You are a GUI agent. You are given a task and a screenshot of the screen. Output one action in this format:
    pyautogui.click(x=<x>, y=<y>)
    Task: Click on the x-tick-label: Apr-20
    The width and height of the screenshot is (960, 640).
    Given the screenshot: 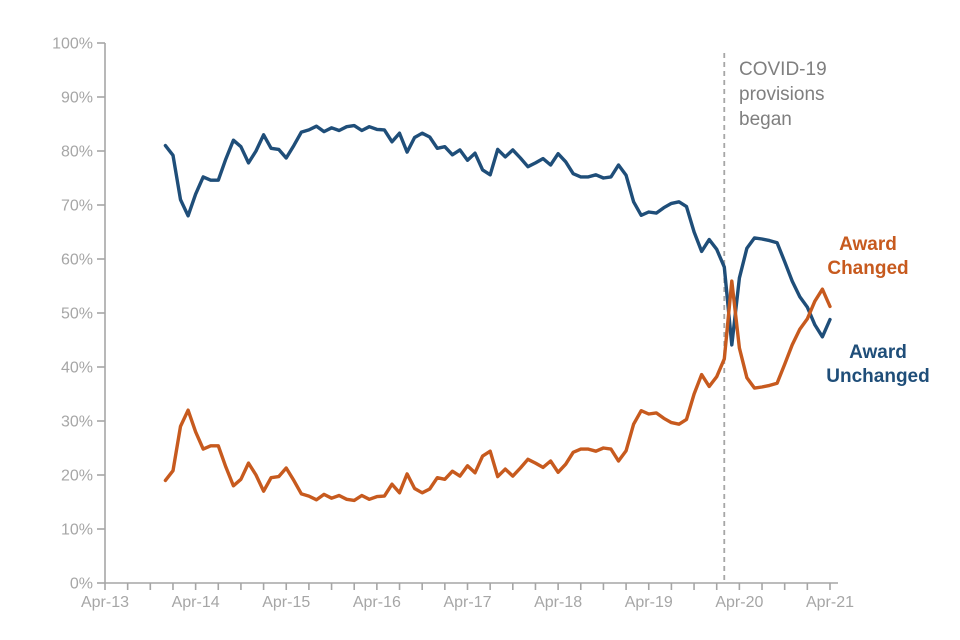 What is the action you would take?
    pyautogui.click(x=739, y=602)
    